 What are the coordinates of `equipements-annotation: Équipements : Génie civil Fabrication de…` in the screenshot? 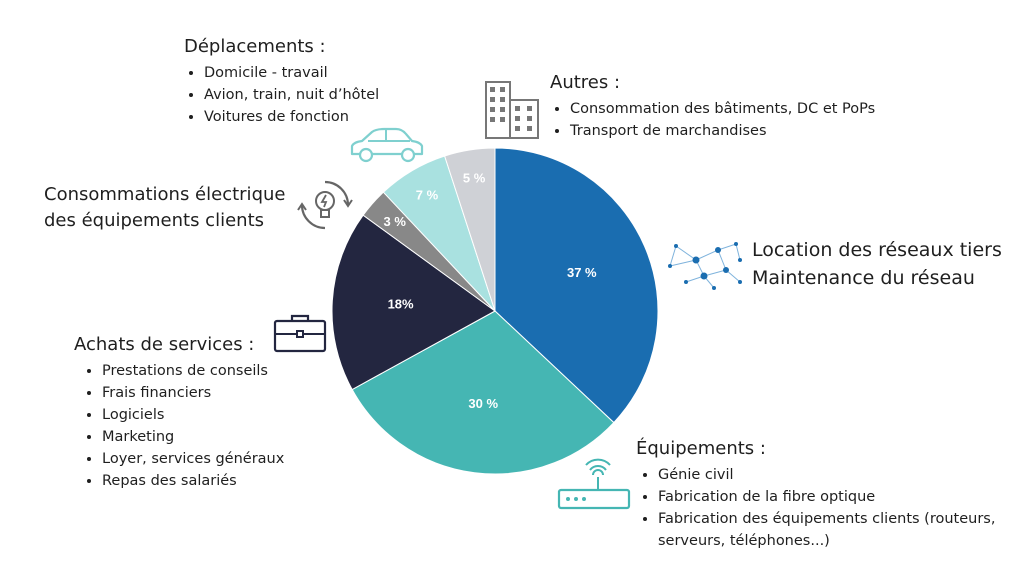 It's located at (816, 495).